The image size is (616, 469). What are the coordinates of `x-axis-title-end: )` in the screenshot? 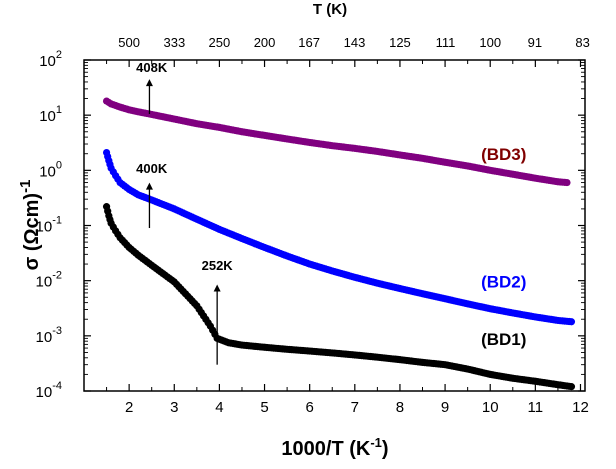 It's located at (385, 449).